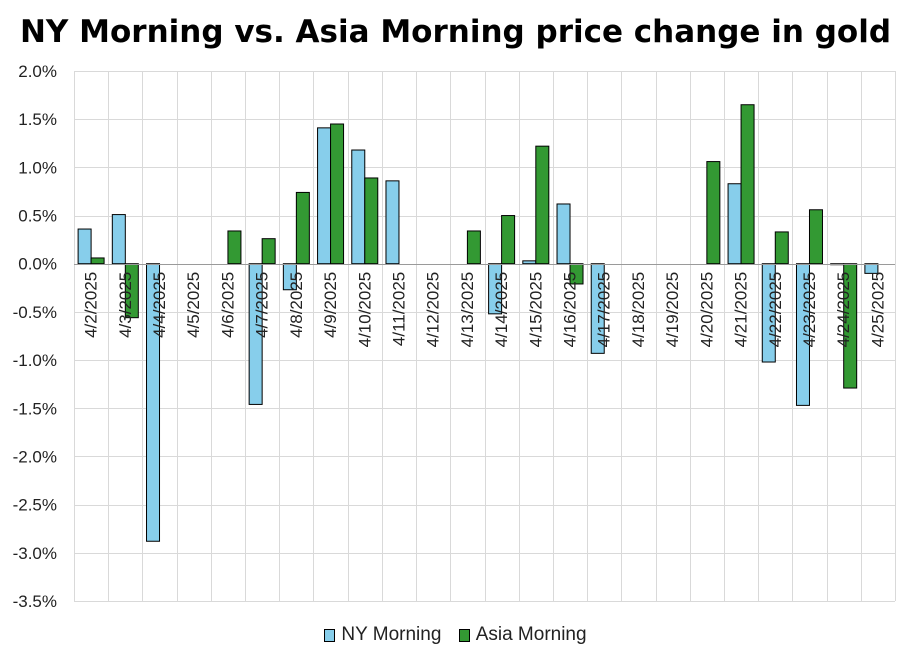 The height and width of the screenshot is (662, 911). I want to click on y-tick-label: 1.5%, so click(37, 119).